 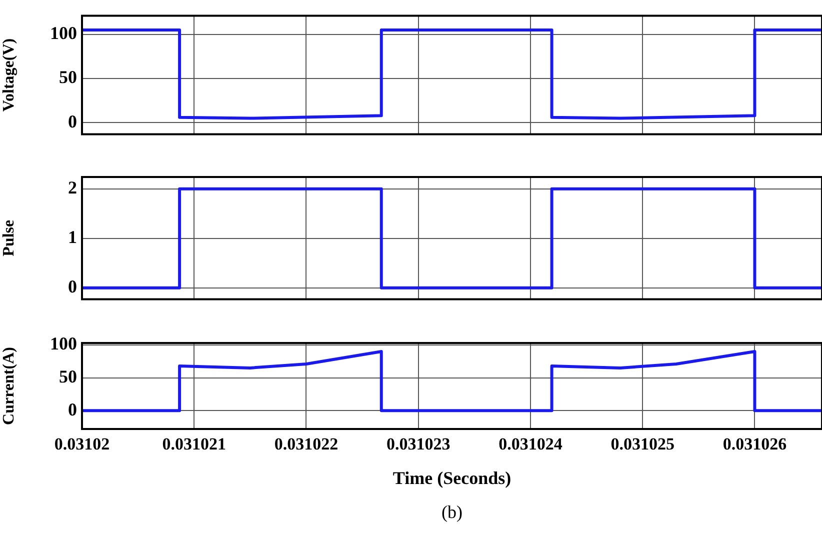 I want to click on x-axis-title: Time (Seconds), so click(x=452, y=478).